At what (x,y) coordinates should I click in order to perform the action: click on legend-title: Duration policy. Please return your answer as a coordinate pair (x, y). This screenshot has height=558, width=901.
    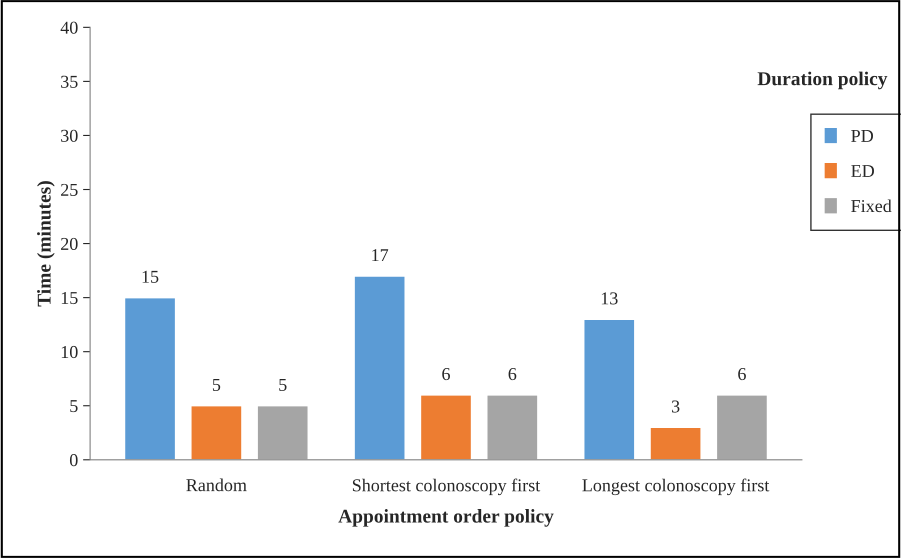
    Looking at the image, I should click on (823, 81).